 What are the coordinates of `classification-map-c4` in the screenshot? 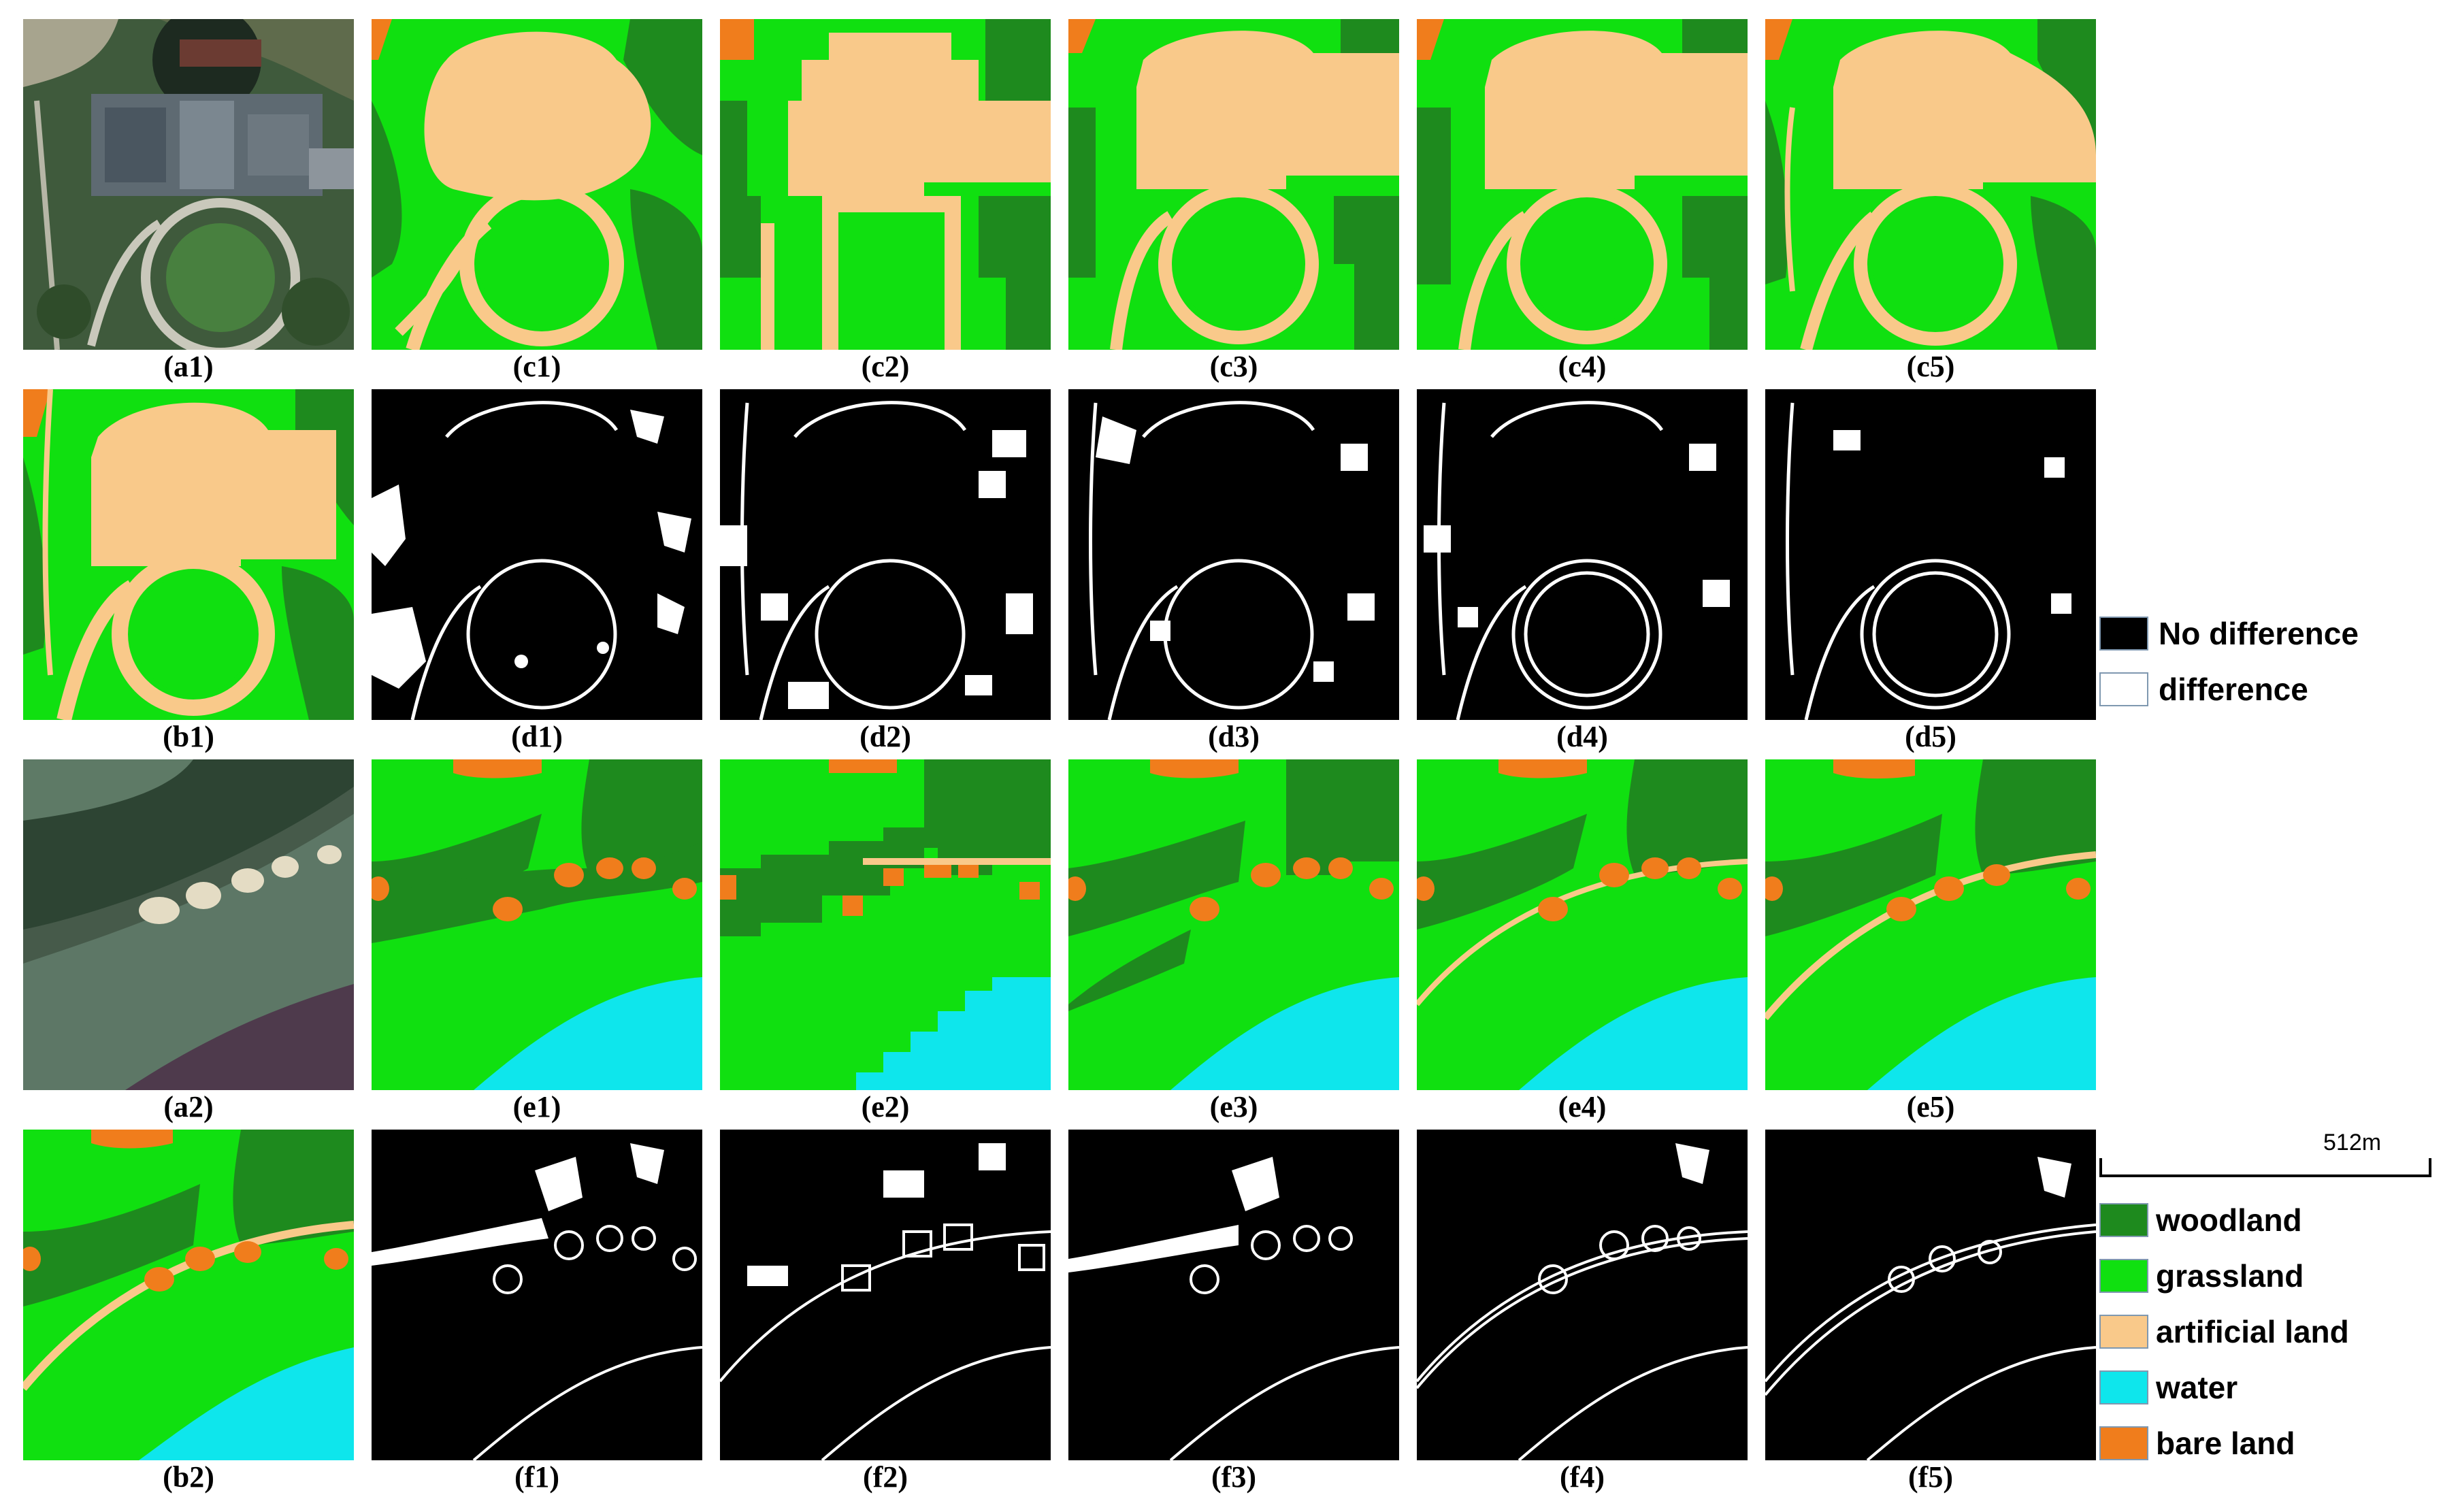 It's located at (1583, 184).